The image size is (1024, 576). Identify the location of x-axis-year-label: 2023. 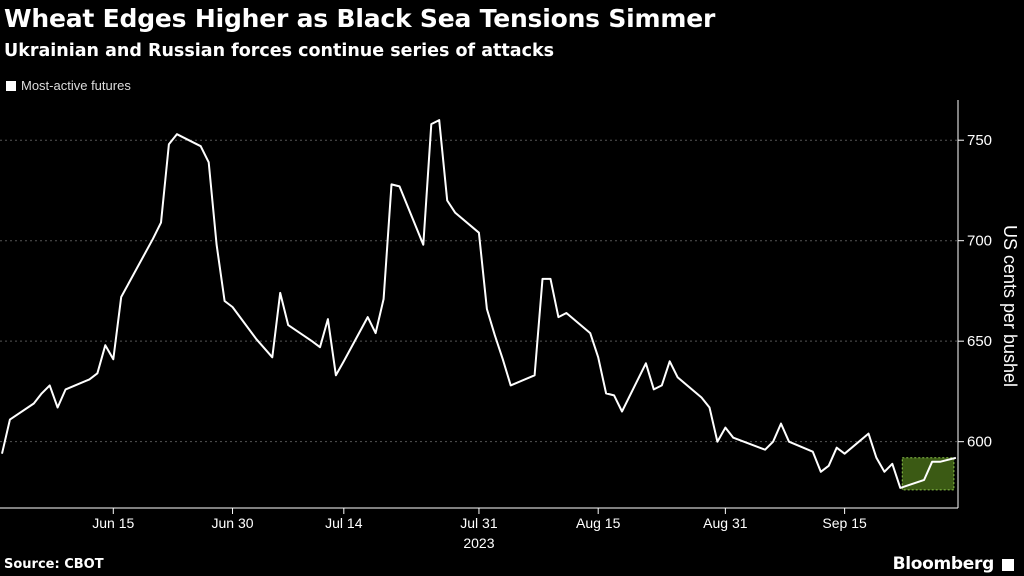
(478, 543).